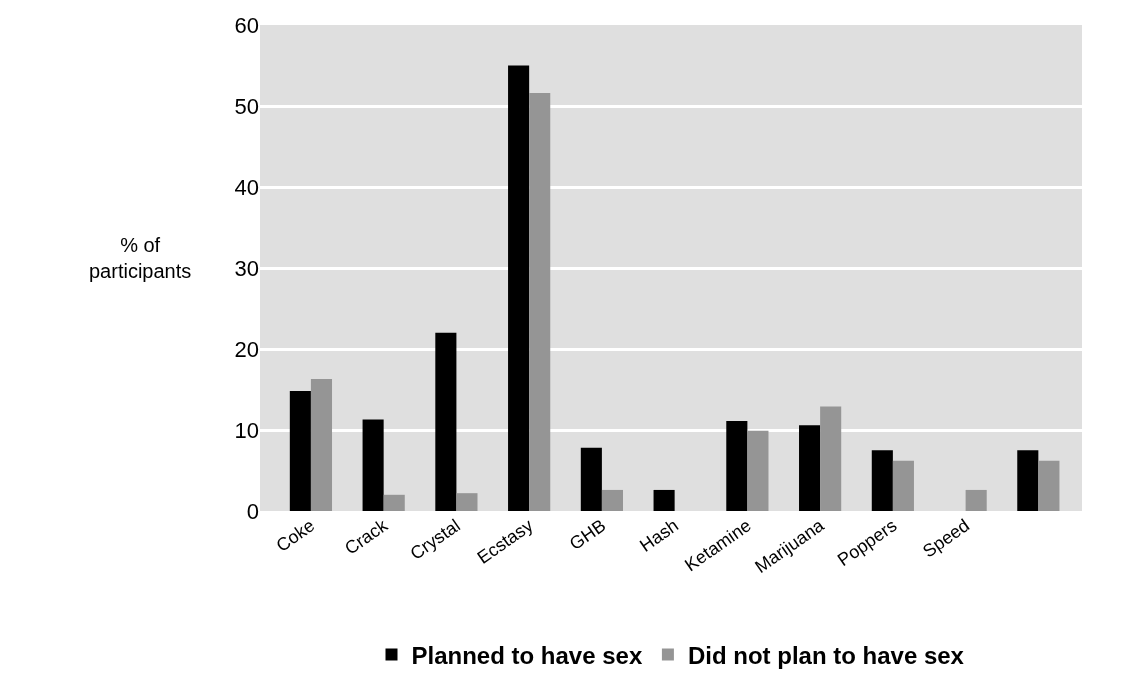  Describe the element at coordinates (246, 106) in the screenshot. I see `y-tick-label: 50` at that location.